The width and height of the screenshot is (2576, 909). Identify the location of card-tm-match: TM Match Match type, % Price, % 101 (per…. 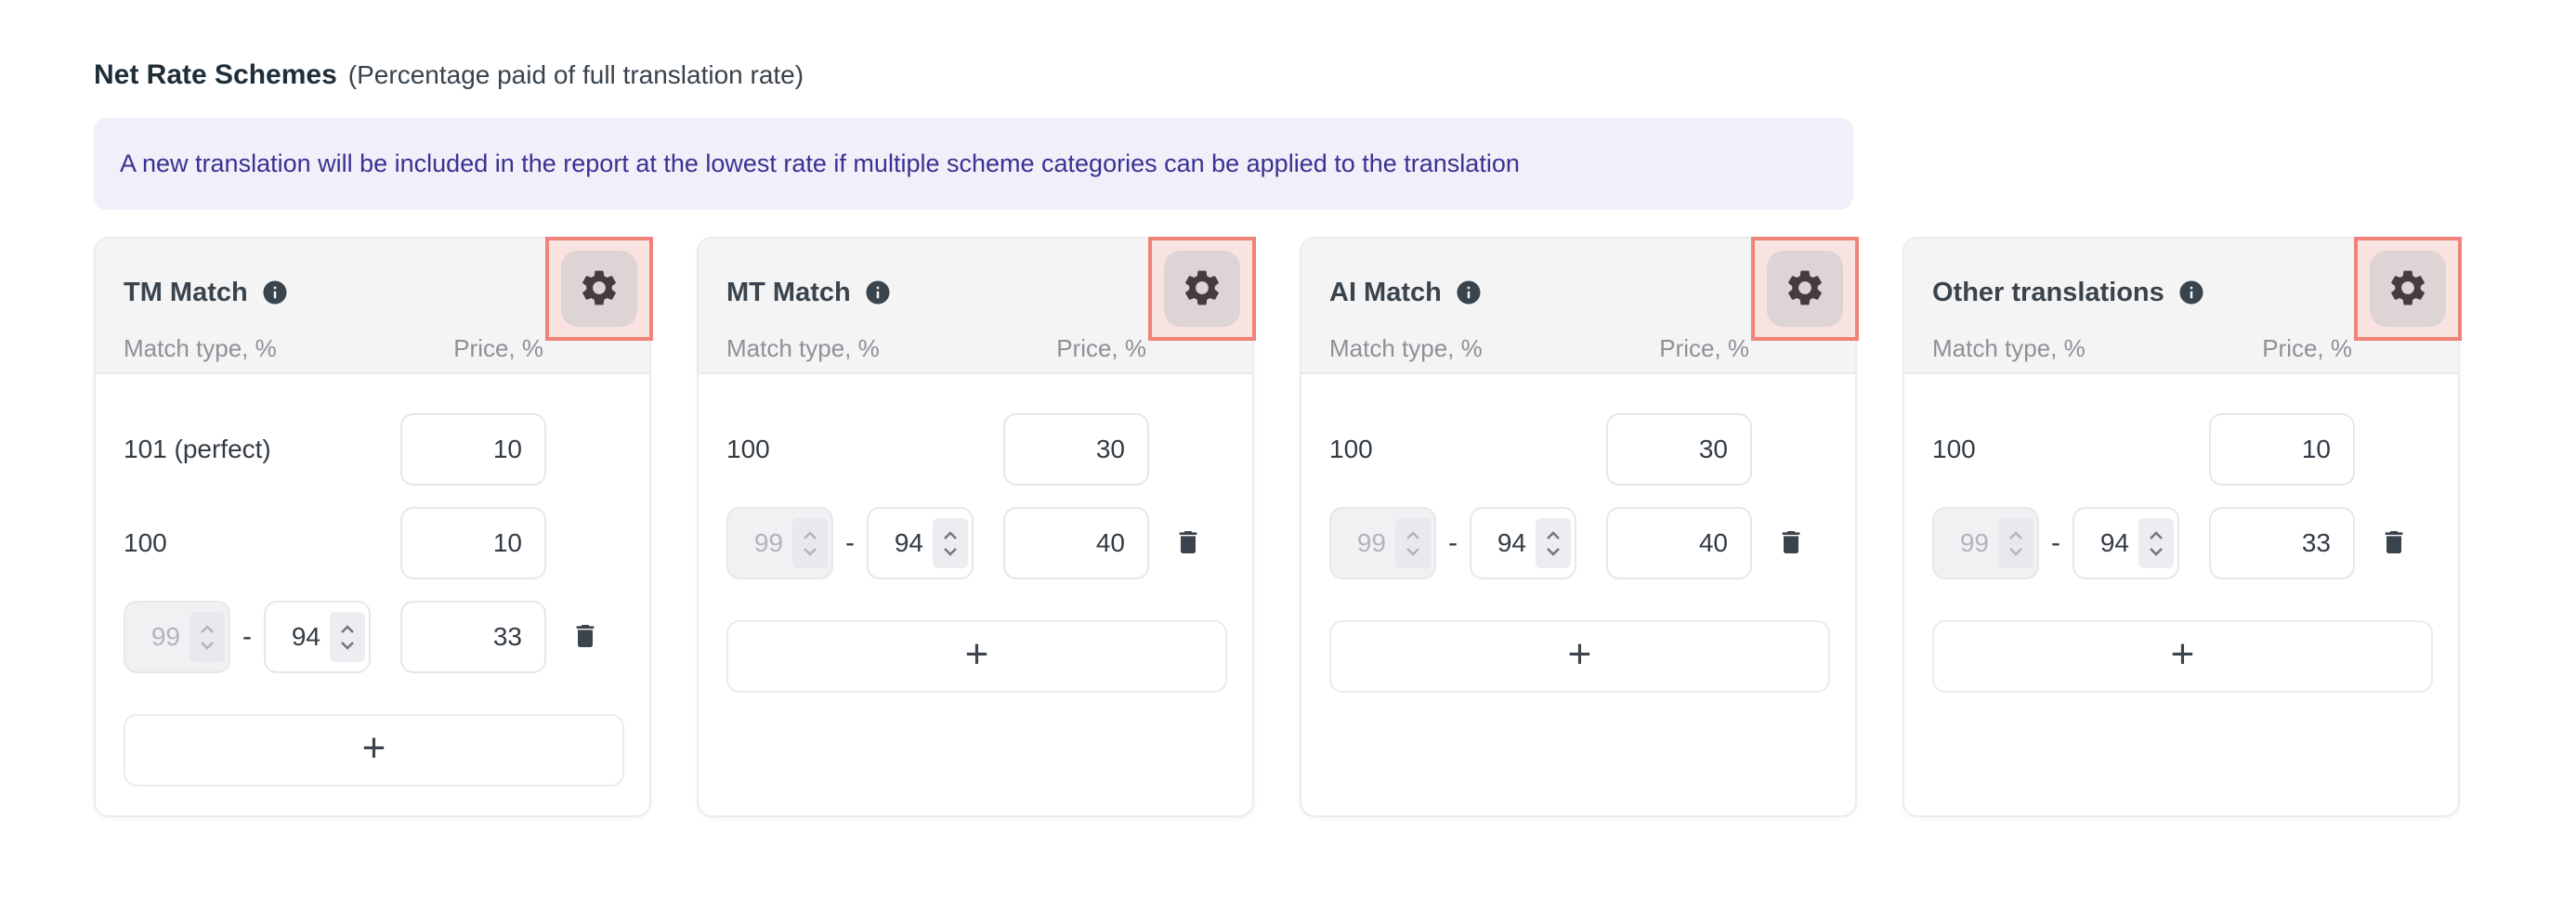
(373, 527).